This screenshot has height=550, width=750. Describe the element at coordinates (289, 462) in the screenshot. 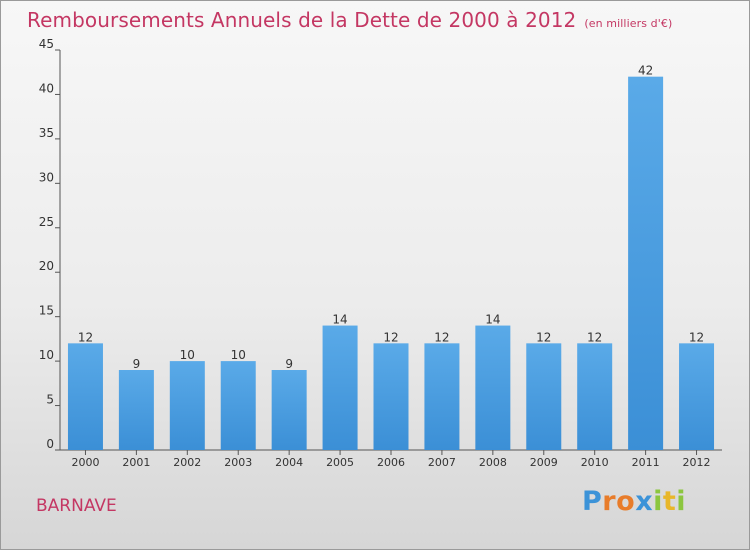

I see `x-tick-label: 2004` at that location.